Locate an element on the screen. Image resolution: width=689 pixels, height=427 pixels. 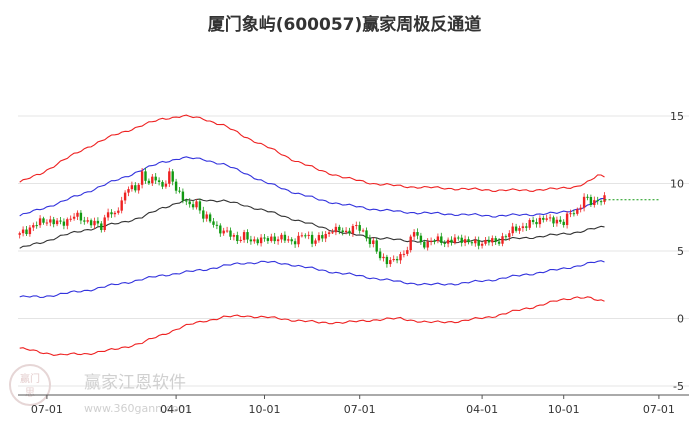
x-tick-label: 10-01 is located at coordinates (265, 409).